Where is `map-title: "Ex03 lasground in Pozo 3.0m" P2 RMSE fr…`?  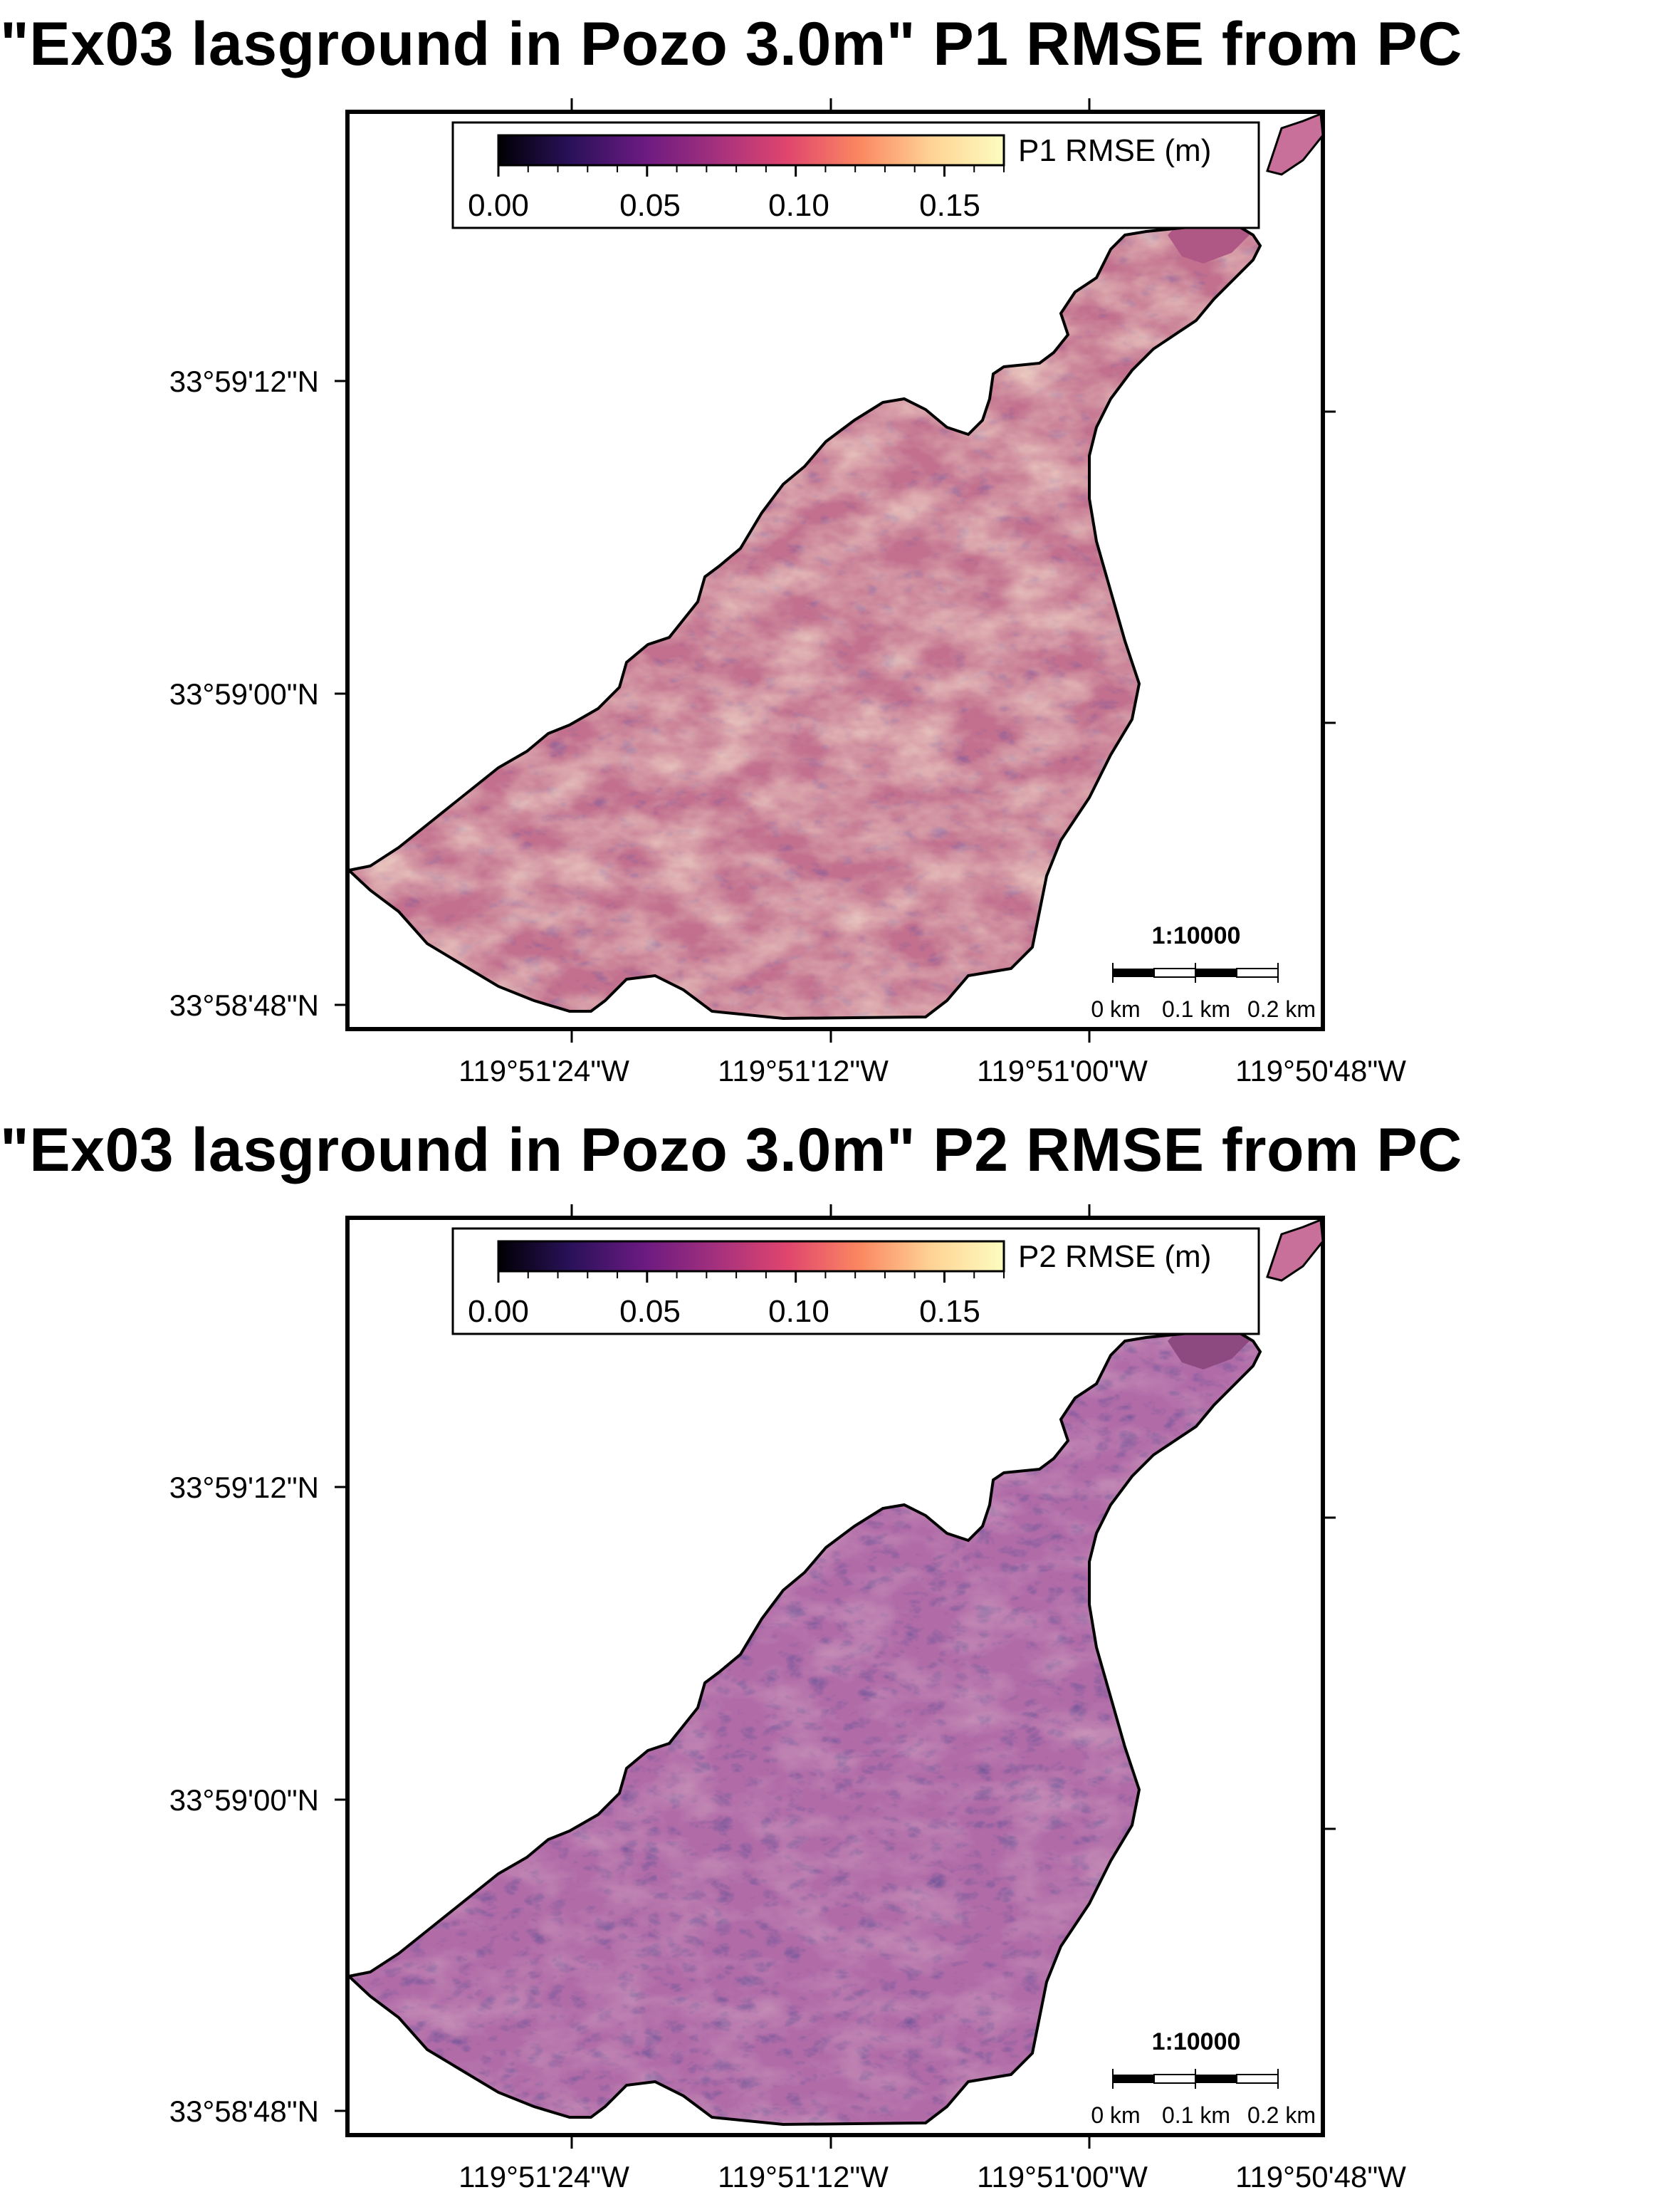 map-title: "Ex03 lasground in Pozo 3.0m" P2 RMSE fr… is located at coordinates (731, 1150).